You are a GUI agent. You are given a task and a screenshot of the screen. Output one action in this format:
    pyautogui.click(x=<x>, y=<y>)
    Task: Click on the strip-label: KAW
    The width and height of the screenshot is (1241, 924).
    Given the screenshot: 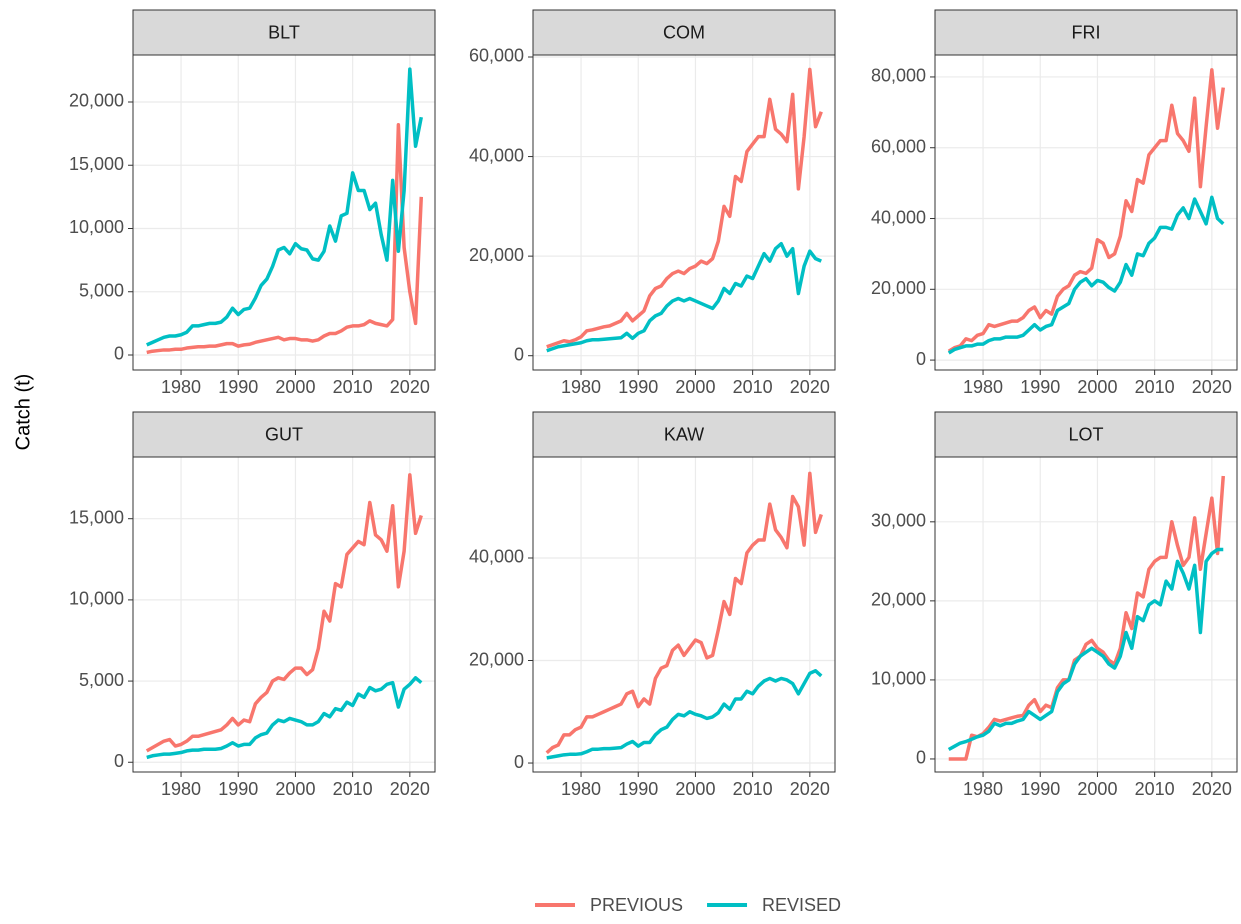 What is the action you would take?
    pyautogui.click(x=684, y=434)
    